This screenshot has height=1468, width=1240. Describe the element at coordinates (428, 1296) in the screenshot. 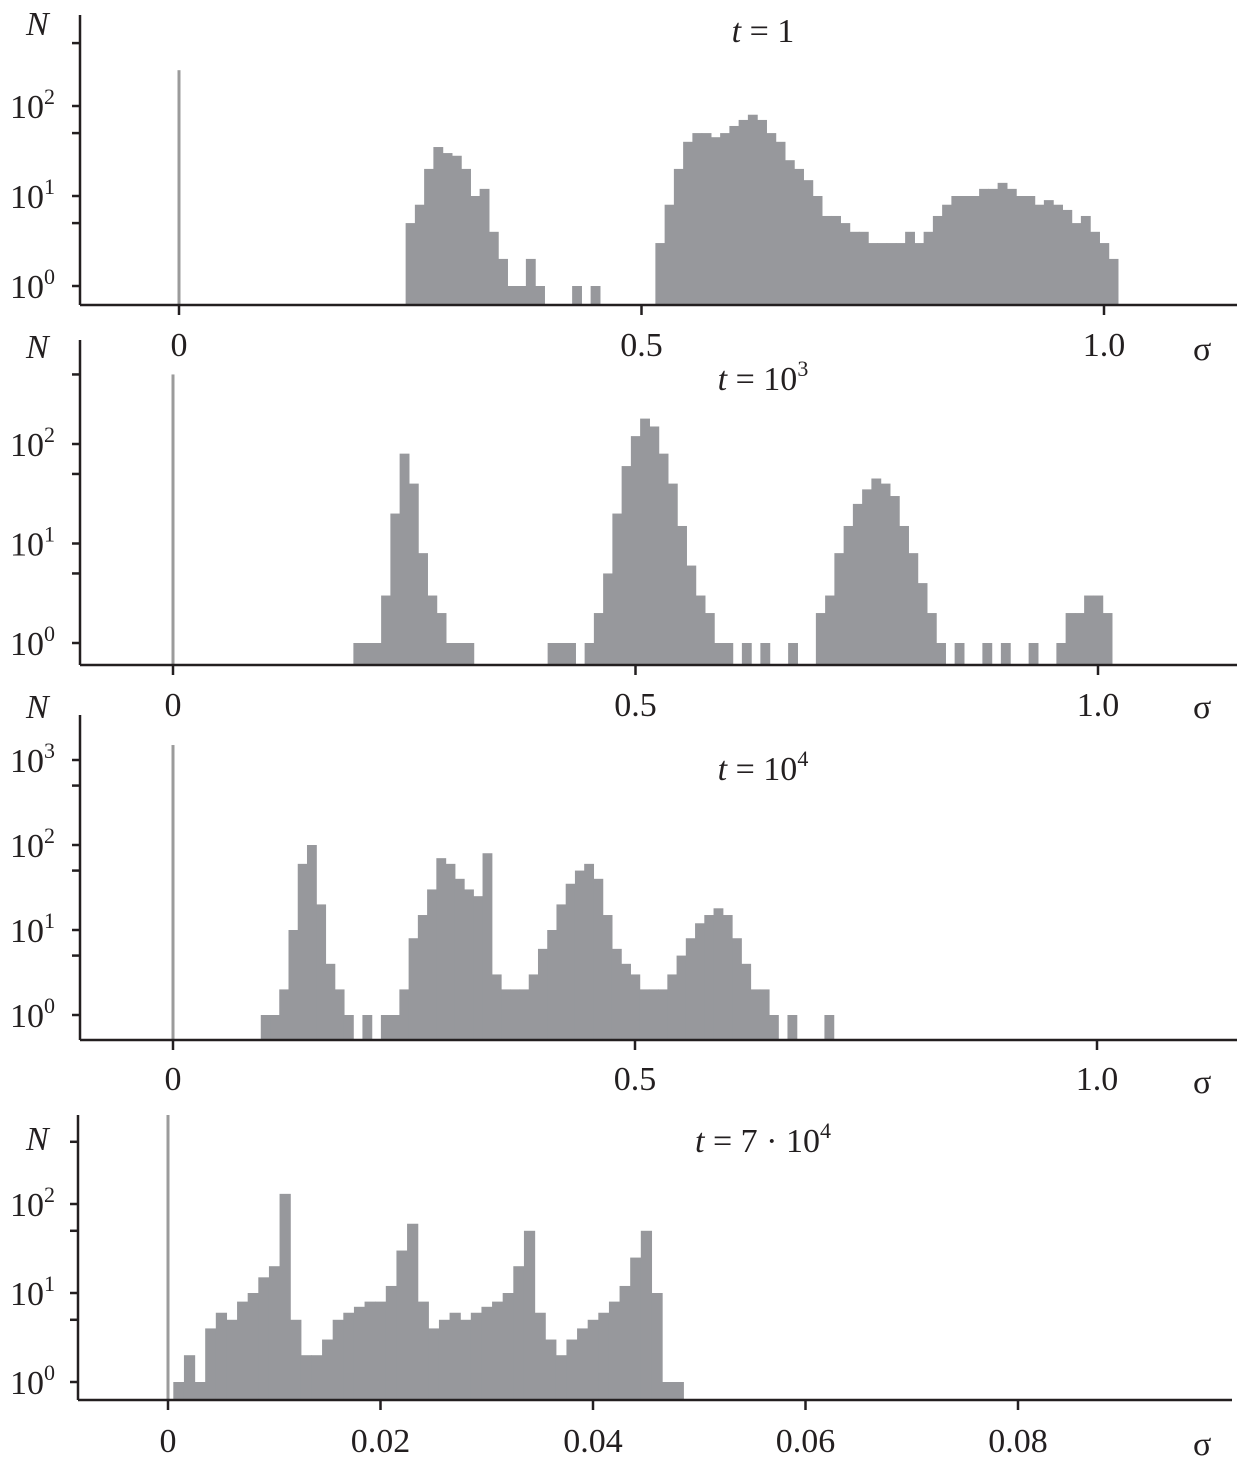

I see `bars` at that location.